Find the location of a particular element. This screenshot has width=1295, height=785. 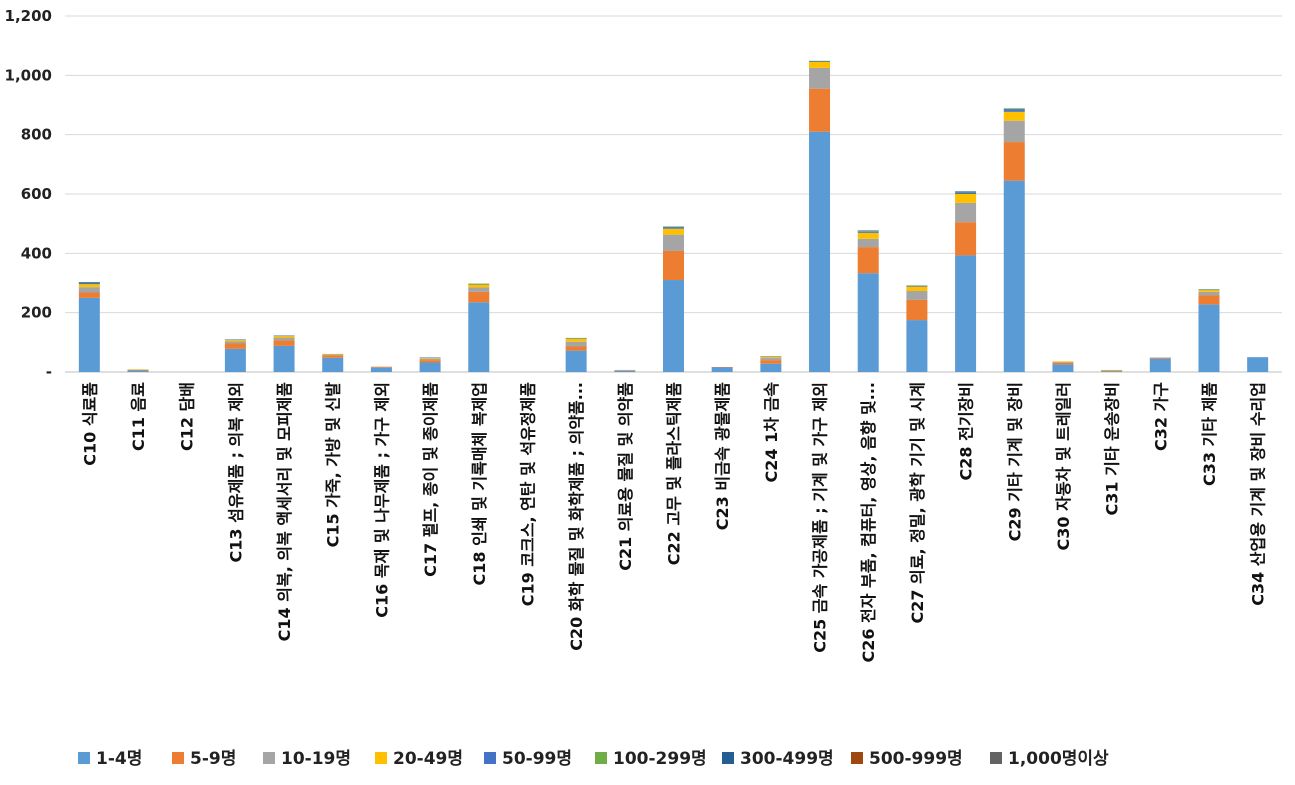

x-tick-label: C33 기타 제품 is located at coordinates (1209, 434).